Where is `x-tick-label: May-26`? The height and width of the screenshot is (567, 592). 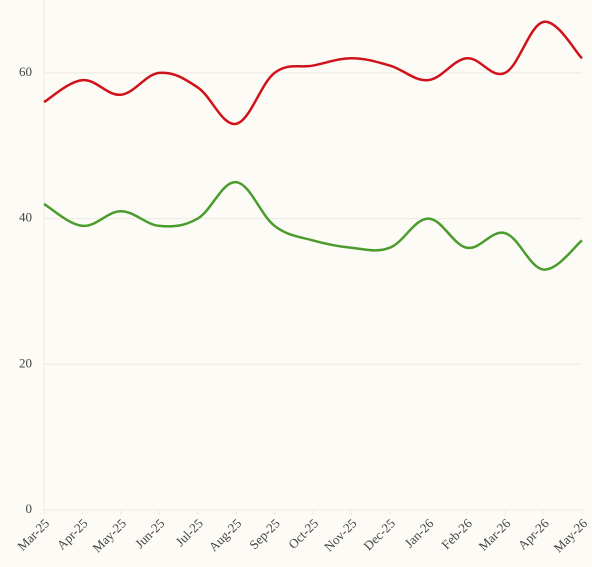 x-tick-label: May-26 is located at coordinates (571, 535).